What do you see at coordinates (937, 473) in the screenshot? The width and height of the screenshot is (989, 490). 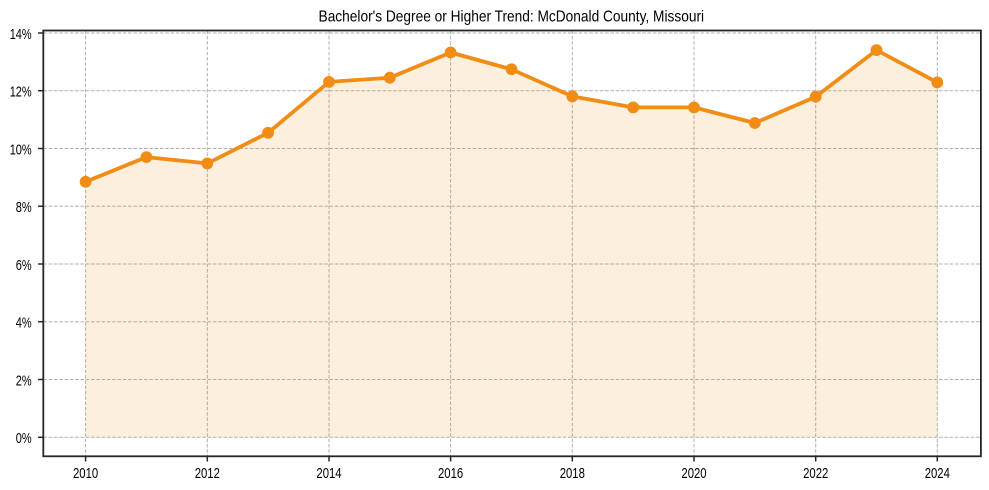 I see `svg-text: 2024` at bounding box center [937, 473].